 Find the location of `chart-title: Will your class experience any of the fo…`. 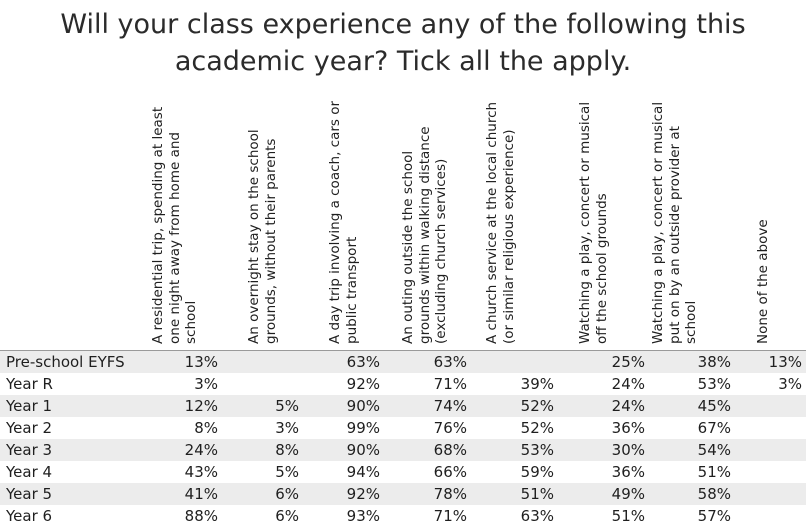

chart-title: Will your class experience any of the fo… is located at coordinates (403, 43).